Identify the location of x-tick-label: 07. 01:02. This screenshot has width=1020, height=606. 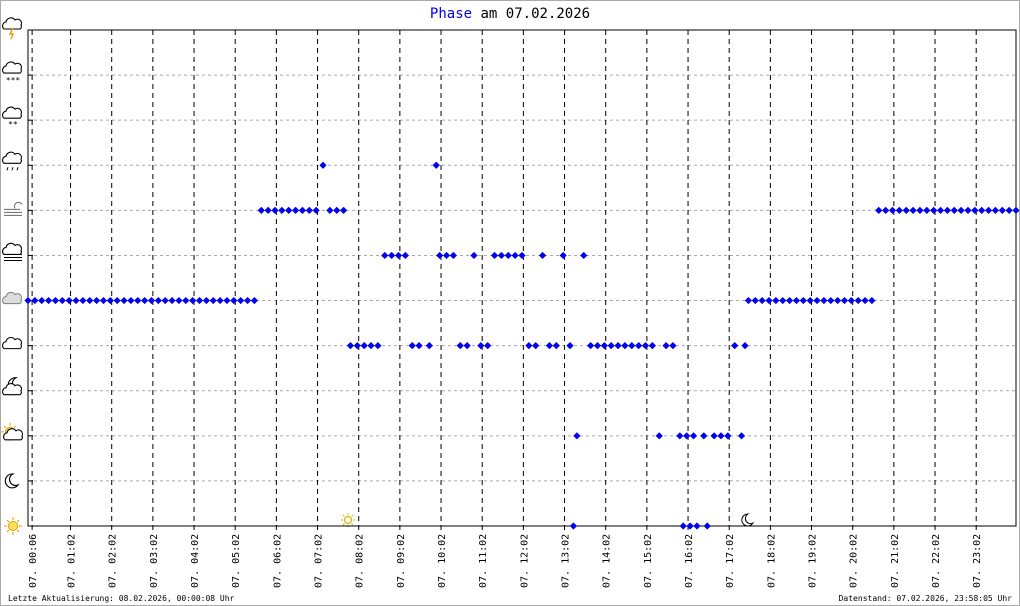
(72, 561).